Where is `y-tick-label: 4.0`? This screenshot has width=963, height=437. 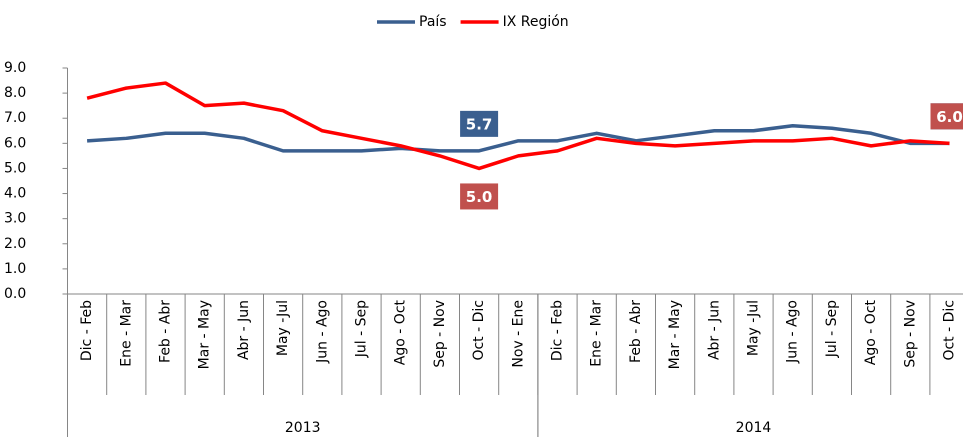 y-tick-label: 4.0 is located at coordinates (15, 194).